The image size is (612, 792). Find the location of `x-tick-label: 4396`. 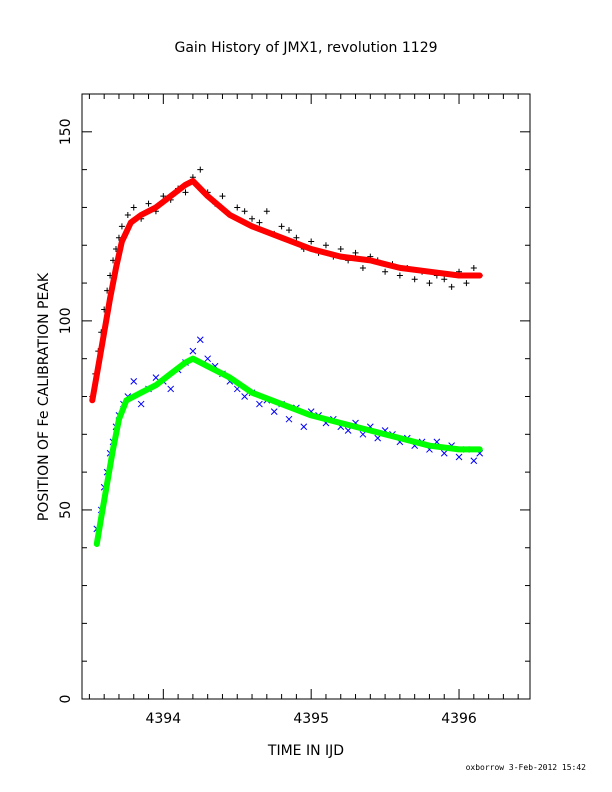

x-tick-label: 4396 is located at coordinates (459, 719).